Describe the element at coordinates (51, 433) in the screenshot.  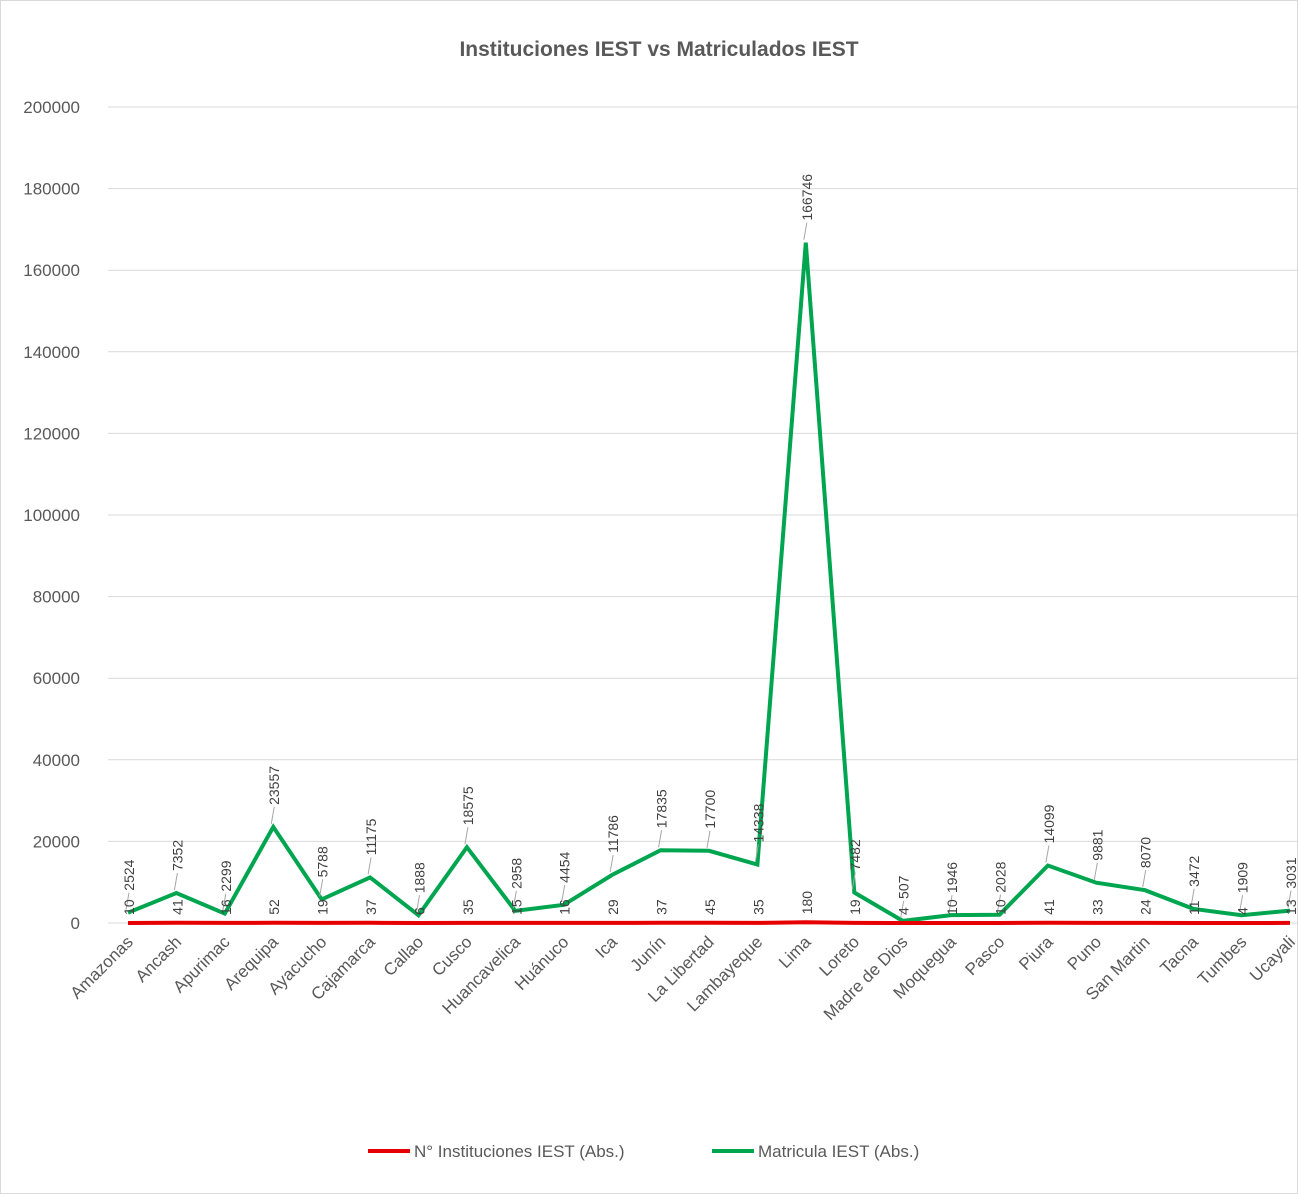
I see `y-tick-label: 120000` at that location.